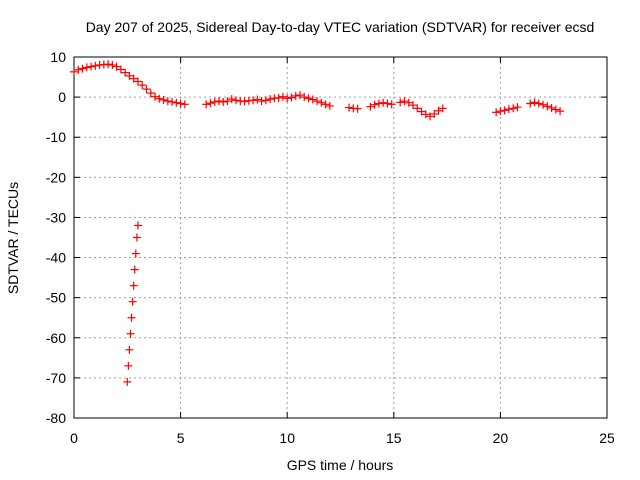 This screenshot has width=640, height=480. What do you see at coordinates (56, 137) in the screenshot?
I see `y-tick-label: -10` at bounding box center [56, 137].